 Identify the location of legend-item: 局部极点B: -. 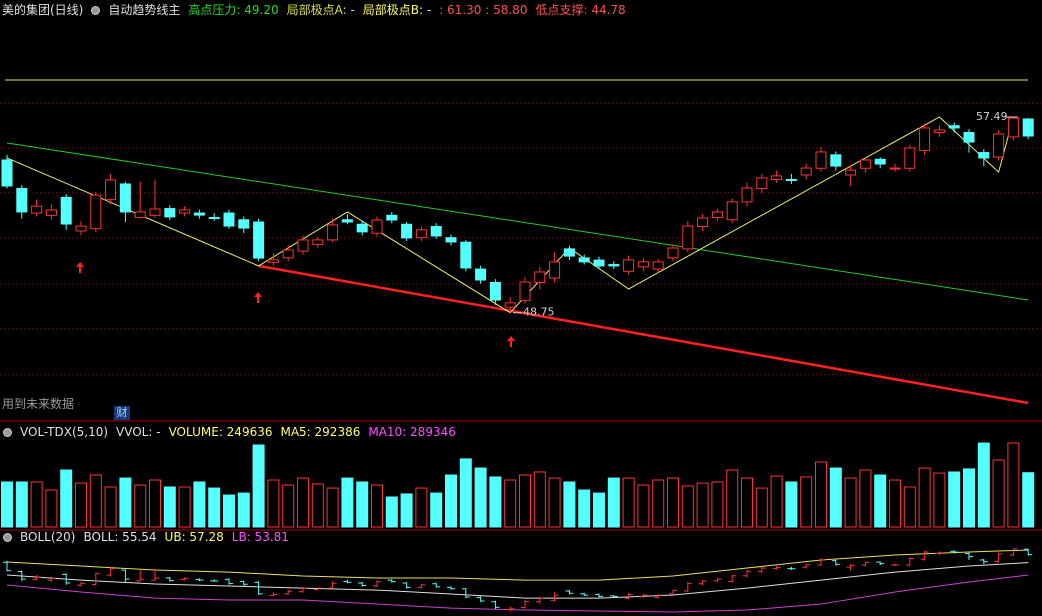
(397, 10).